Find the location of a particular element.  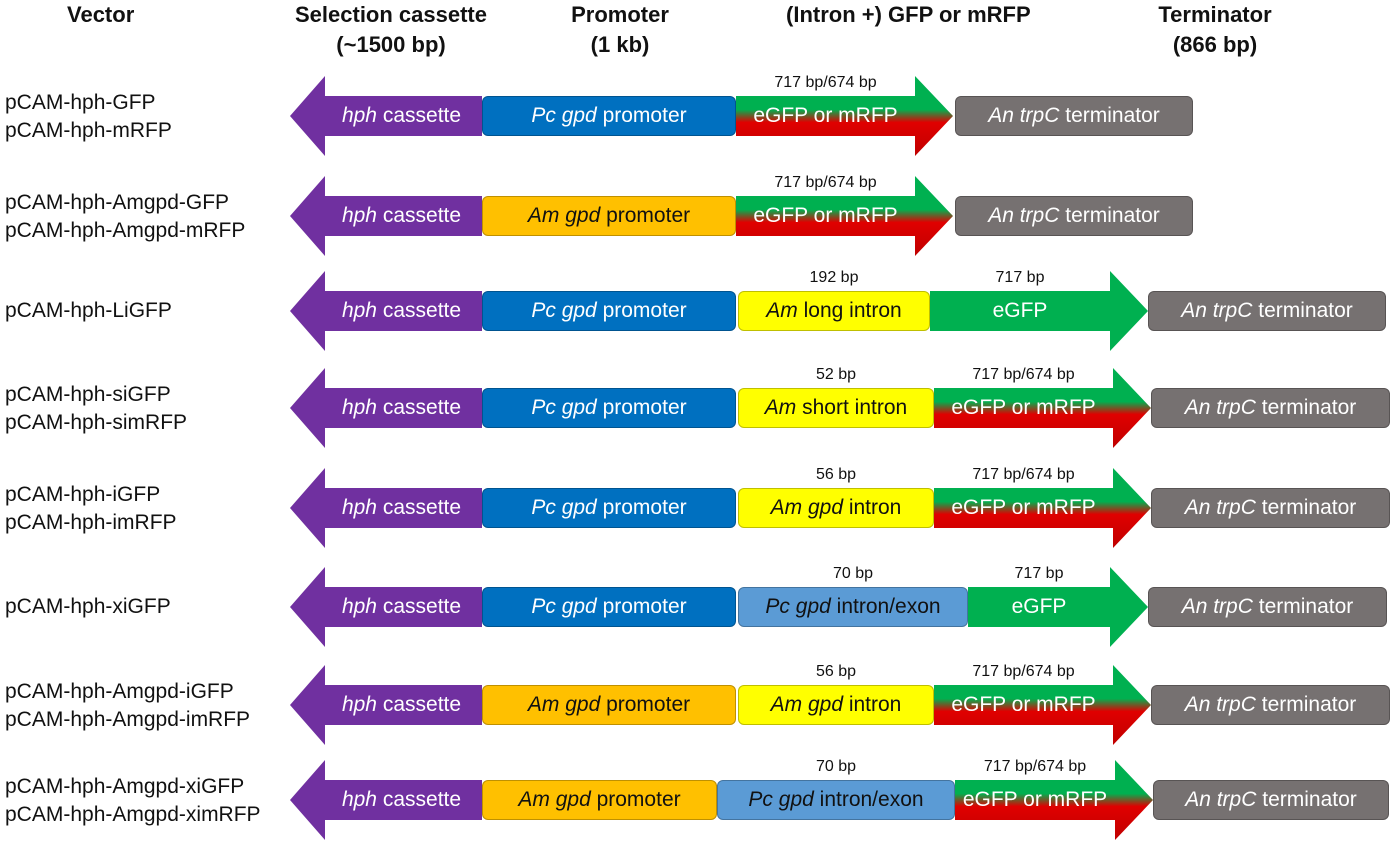

pc-gpd-intron-exon-text-text: intron/exon is located at coordinates (868, 799).